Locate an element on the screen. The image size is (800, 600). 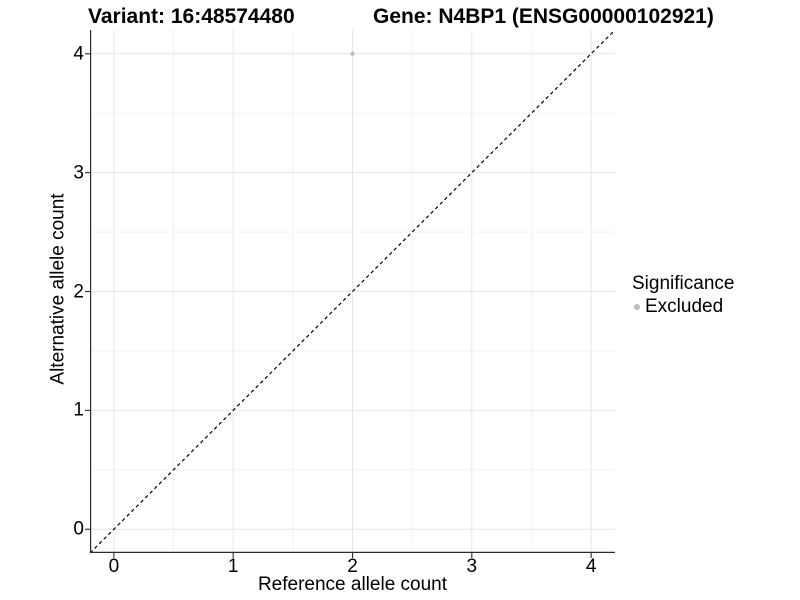
variant-title: Variant: 16:48574480 is located at coordinates (191, 16).